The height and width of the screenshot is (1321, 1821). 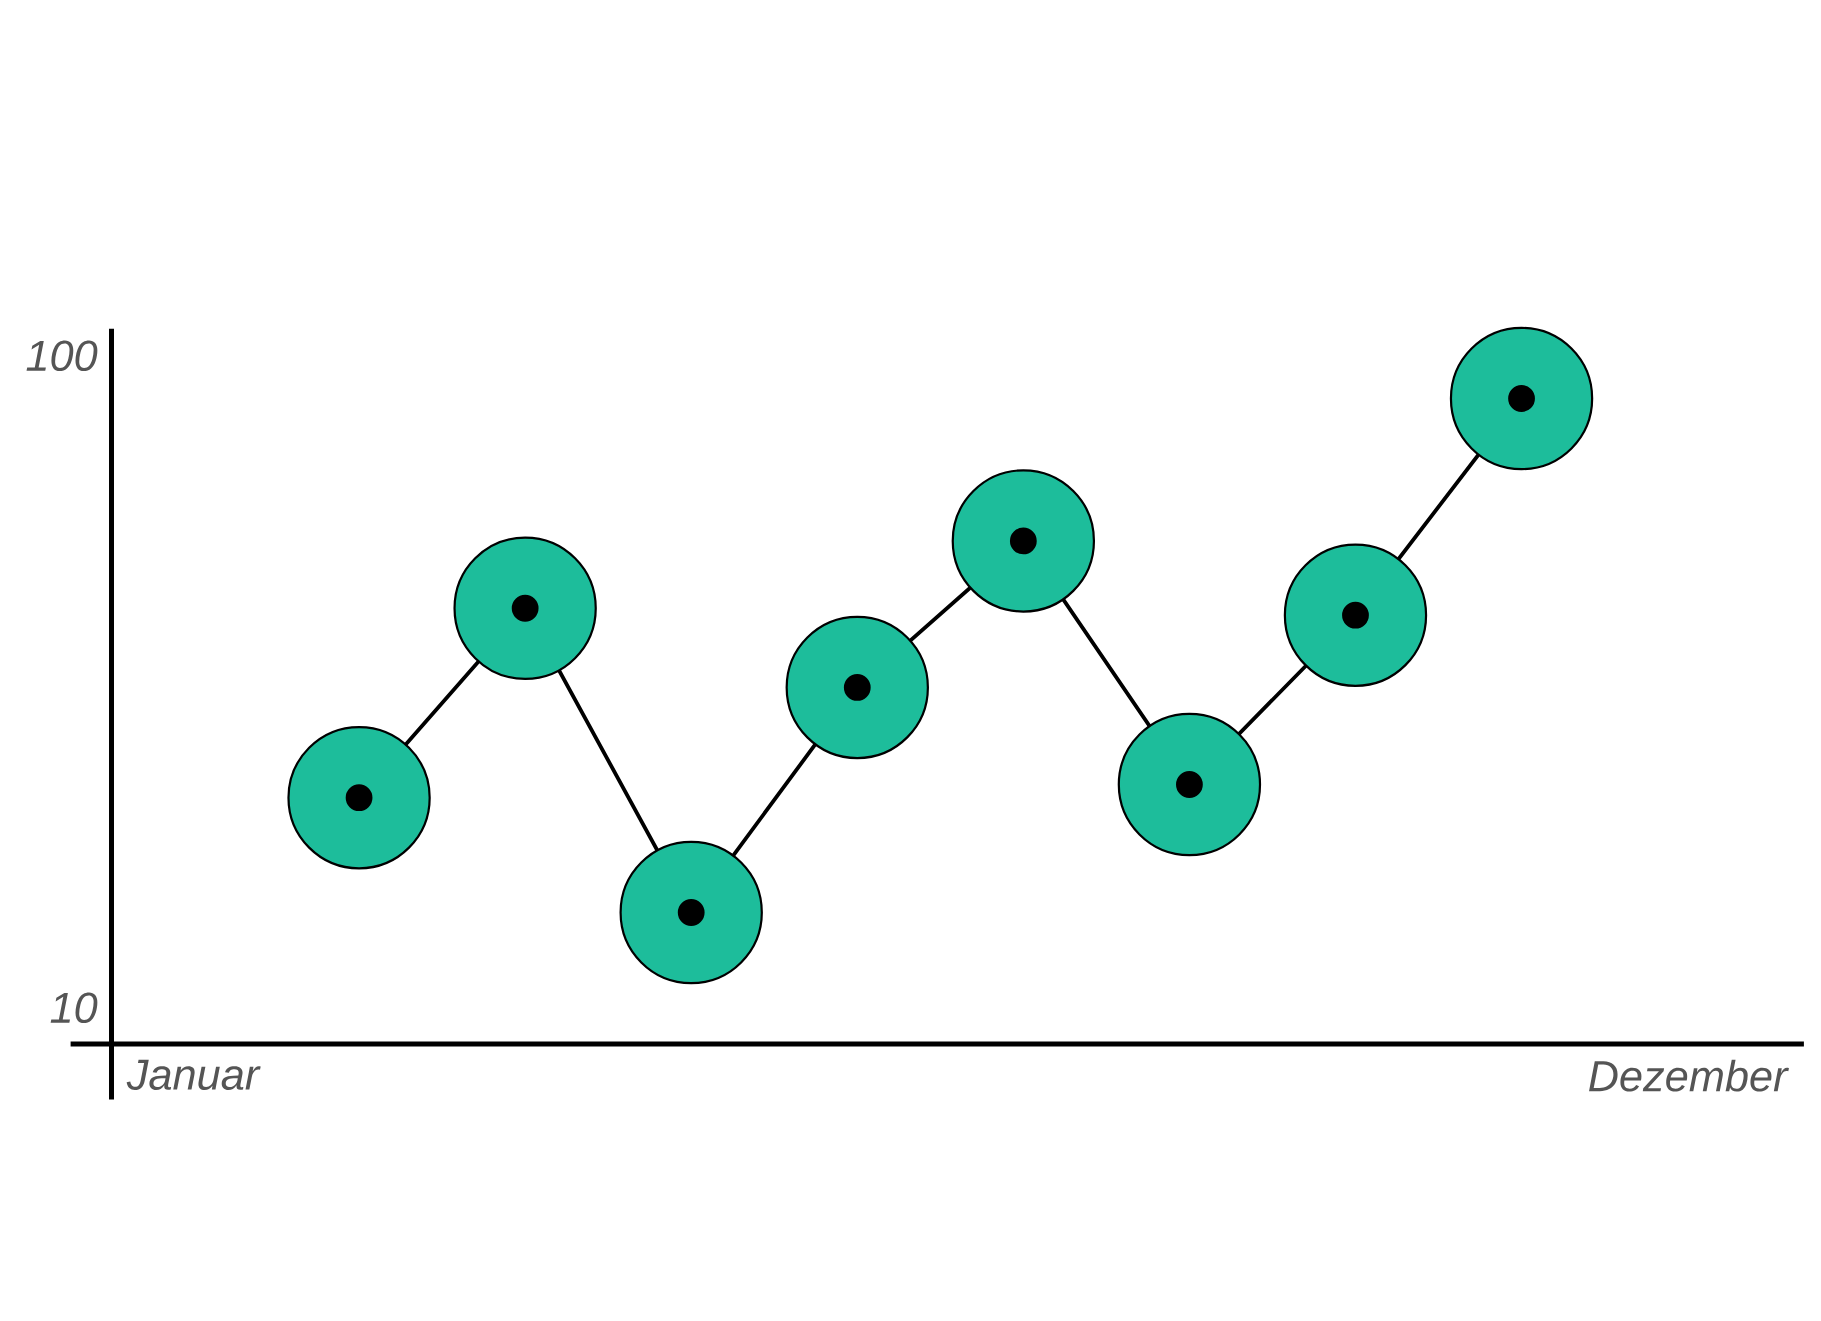 What do you see at coordinates (1689, 1075) in the screenshot?
I see `x-tick-label: Dezember` at bounding box center [1689, 1075].